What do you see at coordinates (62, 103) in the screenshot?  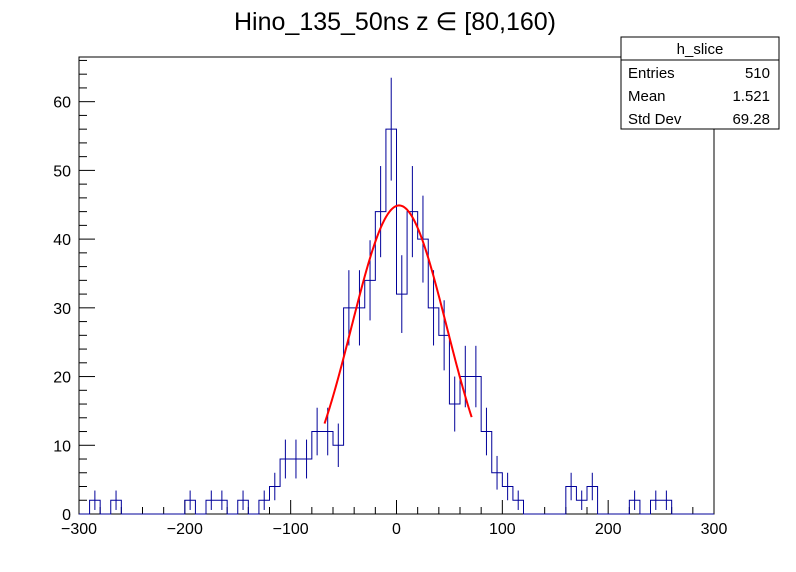 I see `y-tick-label: 60` at bounding box center [62, 103].